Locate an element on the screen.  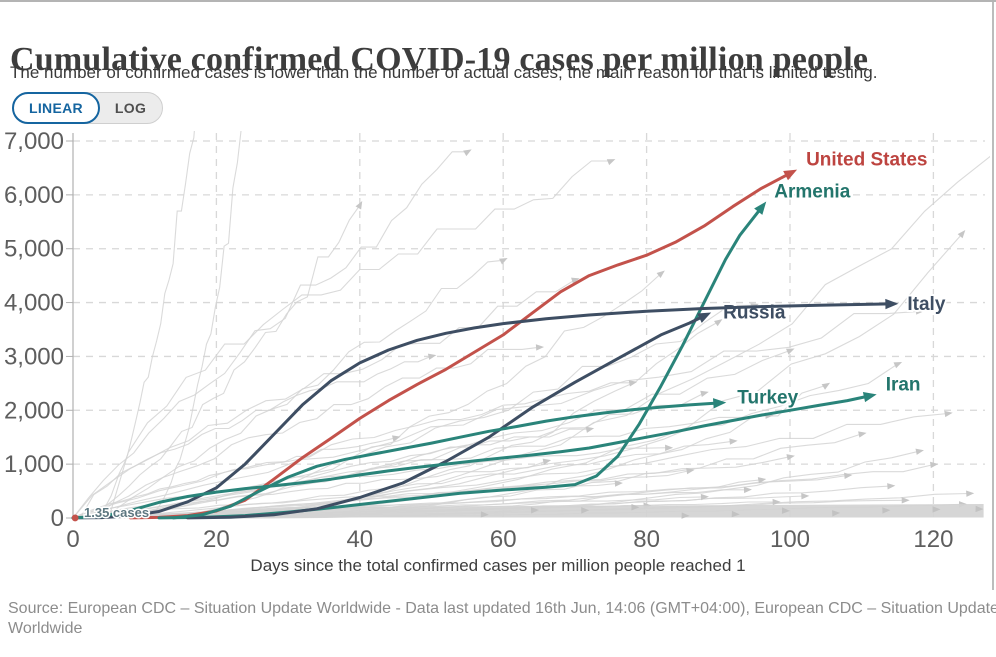
log-button: LOG is located at coordinates (130, 108).